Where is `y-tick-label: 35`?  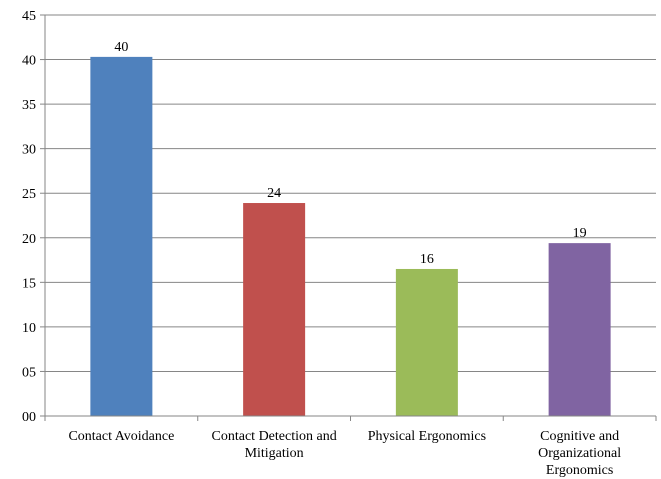 y-tick-label: 35 is located at coordinates (29, 105).